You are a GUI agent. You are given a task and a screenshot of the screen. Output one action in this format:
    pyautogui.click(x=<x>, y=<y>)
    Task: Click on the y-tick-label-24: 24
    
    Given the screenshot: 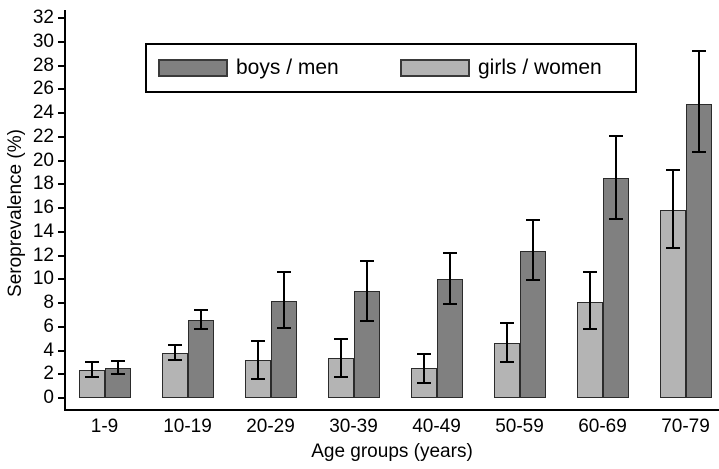 What is the action you would take?
    pyautogui.click(x=43, y=112)
    